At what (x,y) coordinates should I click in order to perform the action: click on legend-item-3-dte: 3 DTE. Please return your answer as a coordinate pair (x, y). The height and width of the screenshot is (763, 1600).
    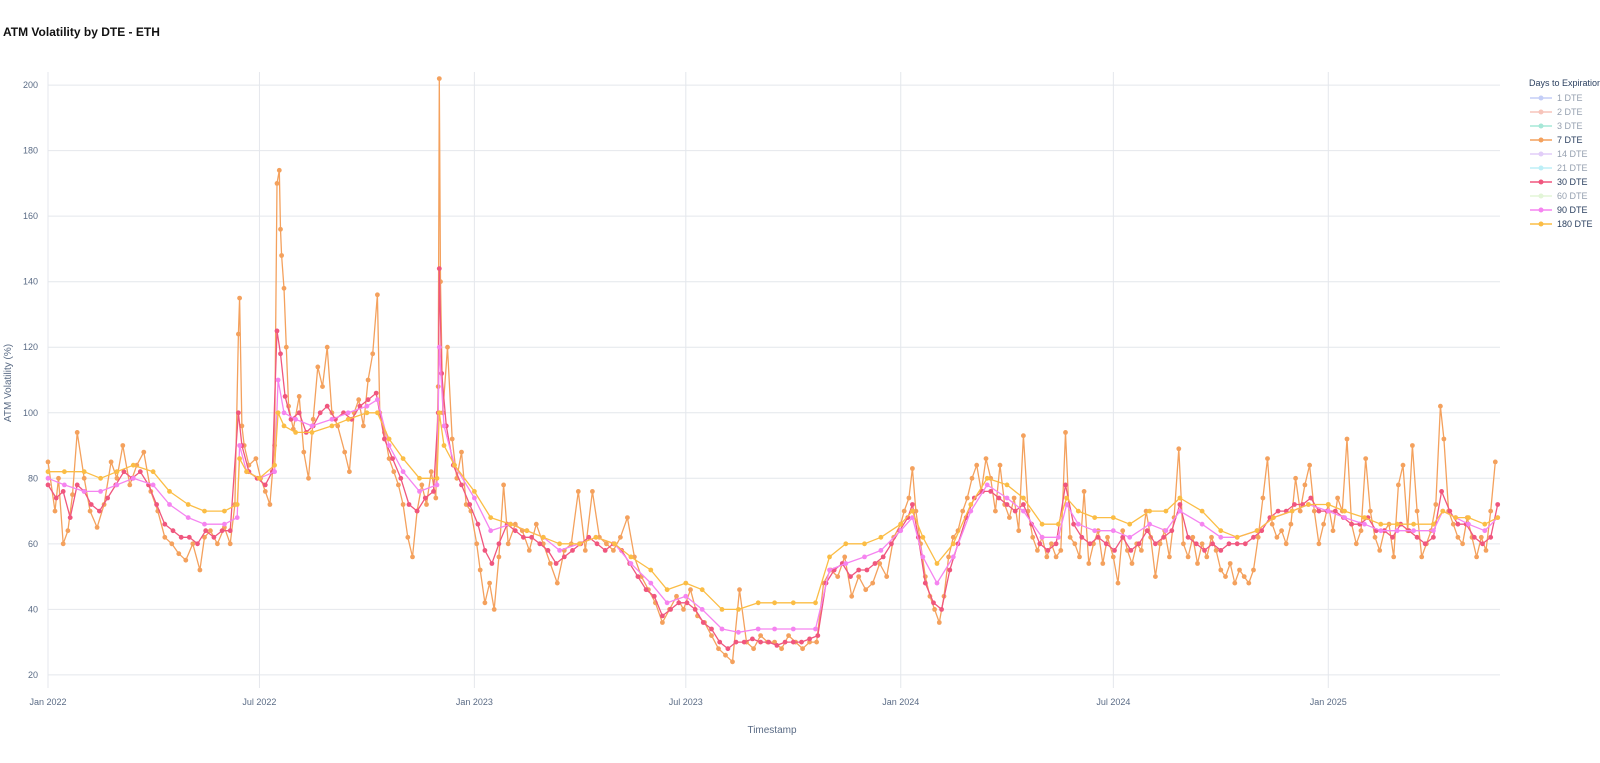
    Looking at the image, I should click on (1564, 126).